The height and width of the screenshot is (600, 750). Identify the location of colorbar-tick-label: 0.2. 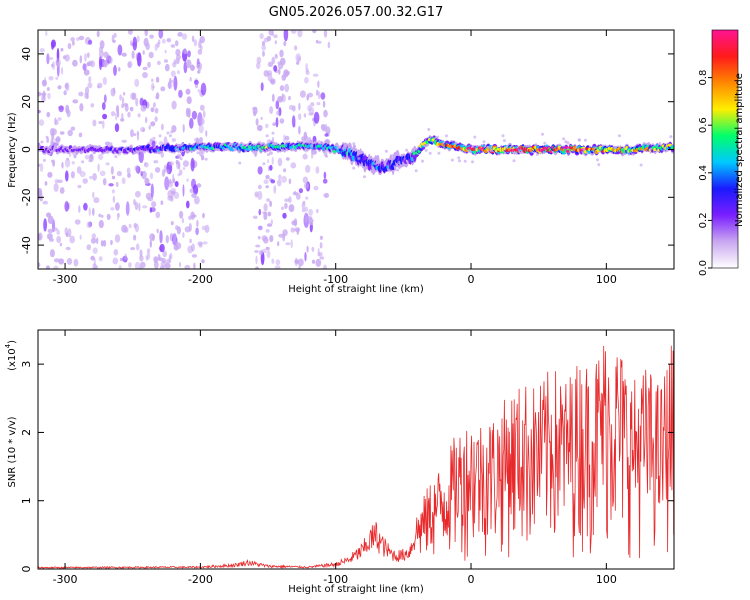
(703, 220).